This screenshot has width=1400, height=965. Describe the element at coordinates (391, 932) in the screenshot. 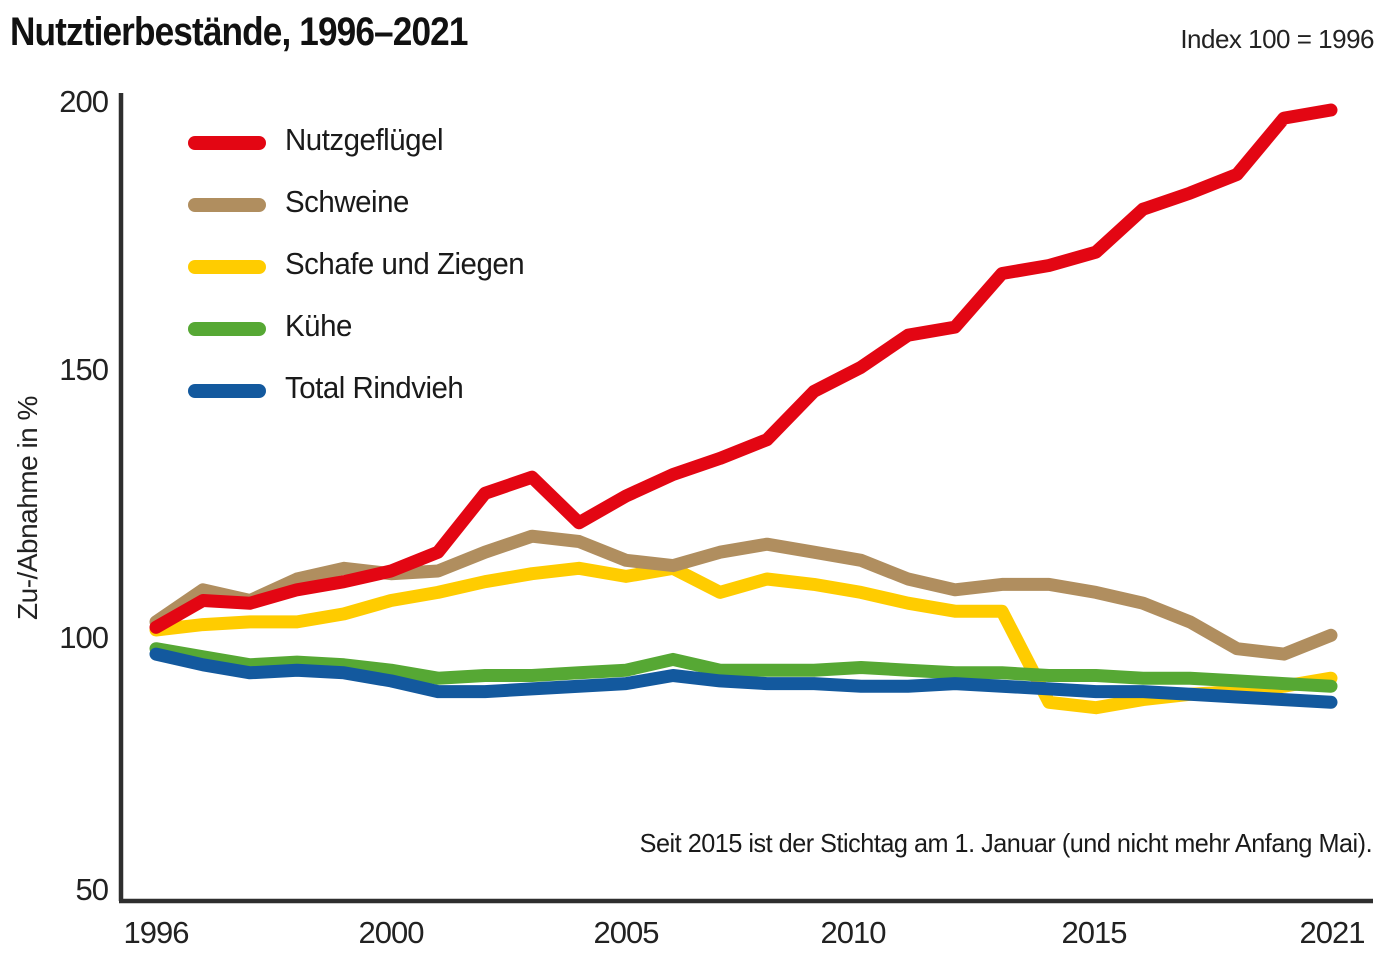

I see `x-tick-2000: 2000` at that location.